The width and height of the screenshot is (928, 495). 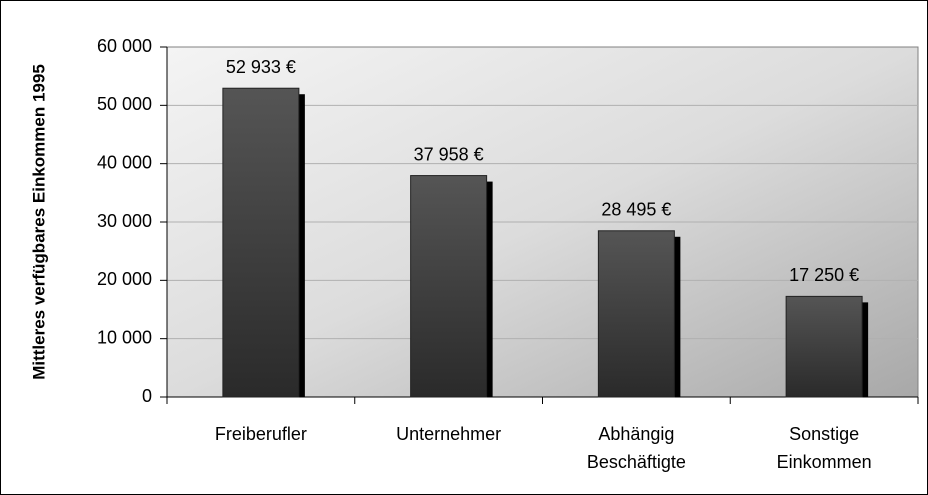 I want to click on y-tick-label: 50 000, so click(x=124, y=104).